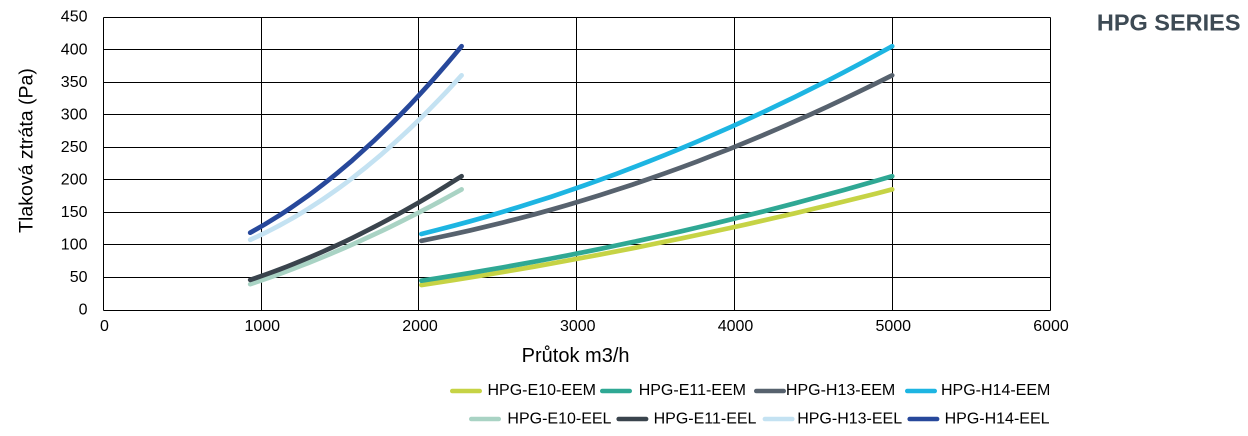 This screenshot has width=1248, height=436. Describe the element at coordinates (559, 418) in the screenshot. I see `svg-text: HPG-E10-EEL` at that location.